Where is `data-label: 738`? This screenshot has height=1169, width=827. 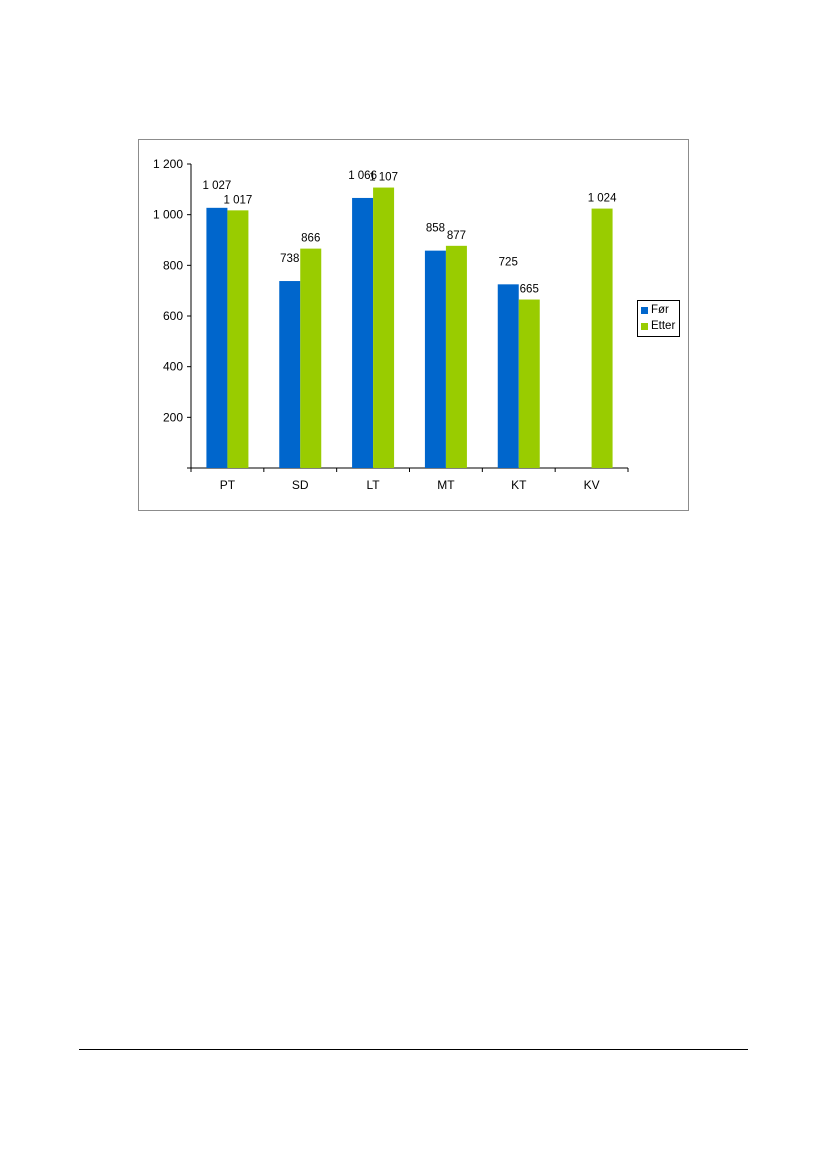
data-label: 738 is located at coordinates (289, 259).